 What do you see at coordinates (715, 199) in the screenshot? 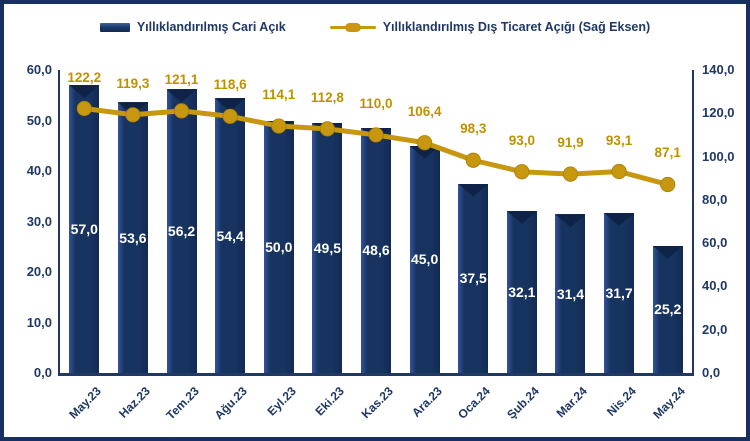
I see `right-axis-tick-label: 80,0` at bounding box center [715, 199].